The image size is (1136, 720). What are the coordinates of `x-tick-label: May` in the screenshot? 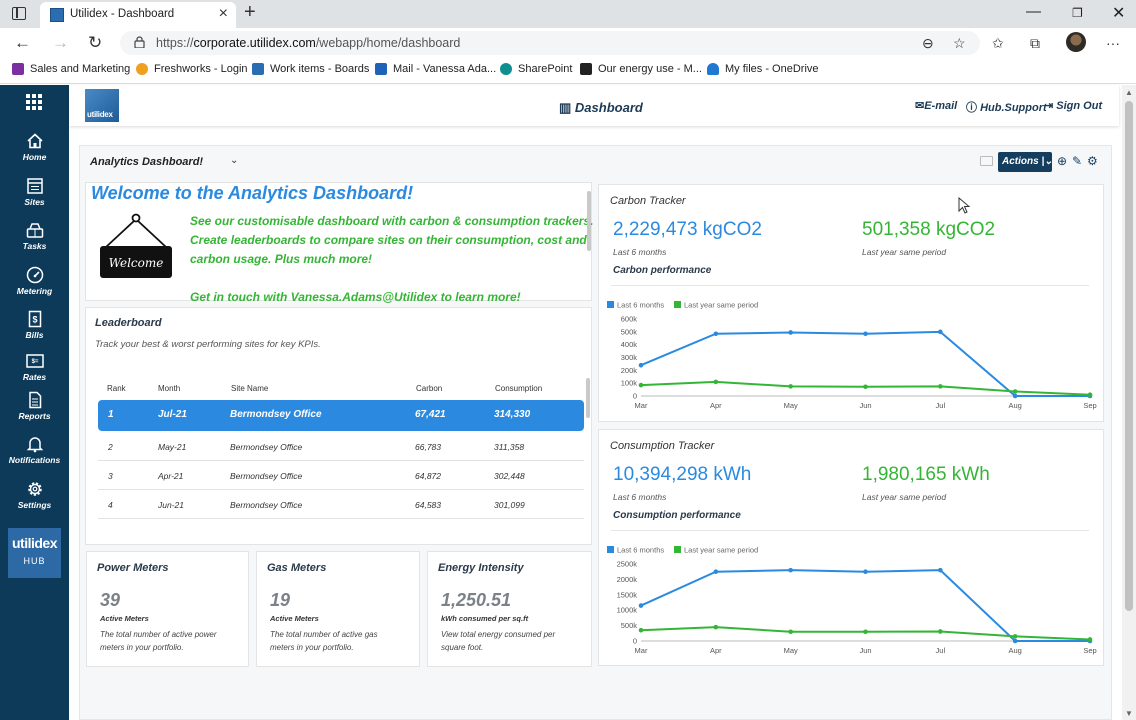 It's located at (791, 405).